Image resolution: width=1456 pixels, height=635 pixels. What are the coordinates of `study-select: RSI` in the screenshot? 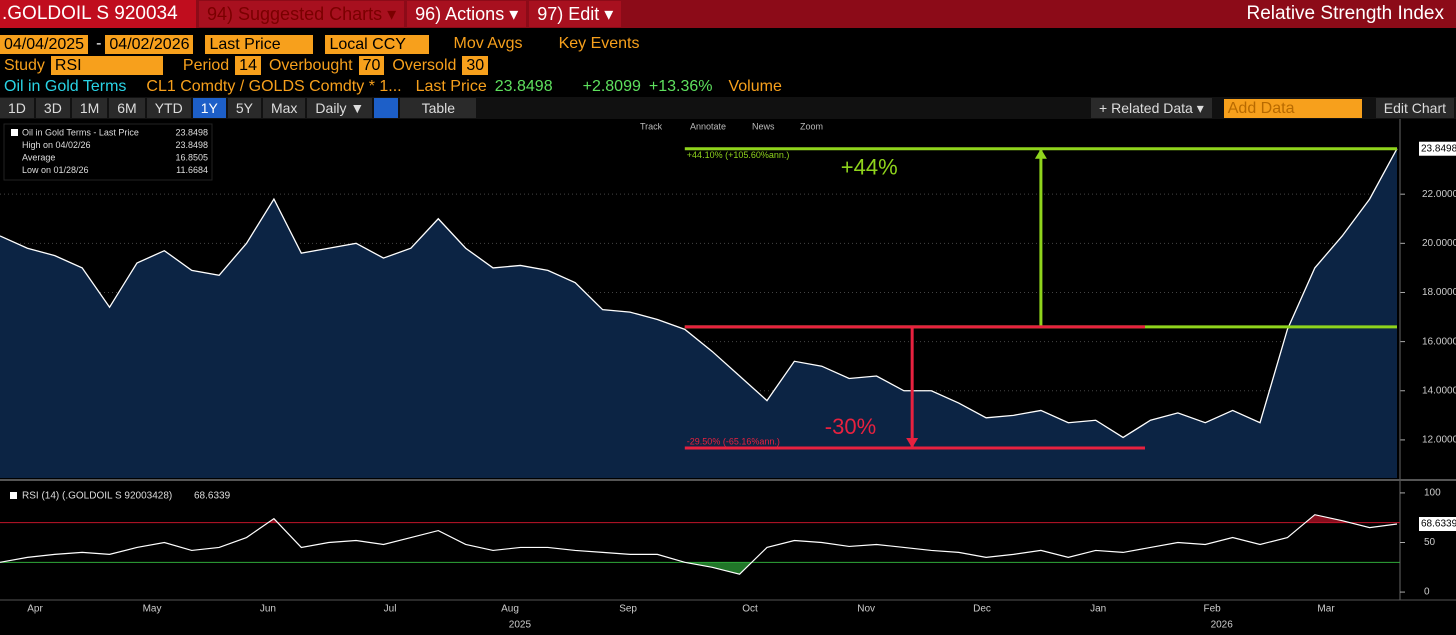 It's located at (106, 65).